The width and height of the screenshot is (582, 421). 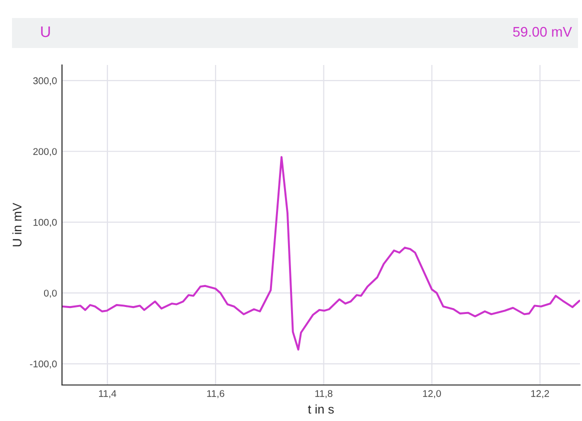 What do you see at coordinates (432, 394) in the screenshot?
I see `x-tick-label: 12,0` at bounding box center [432, 394].